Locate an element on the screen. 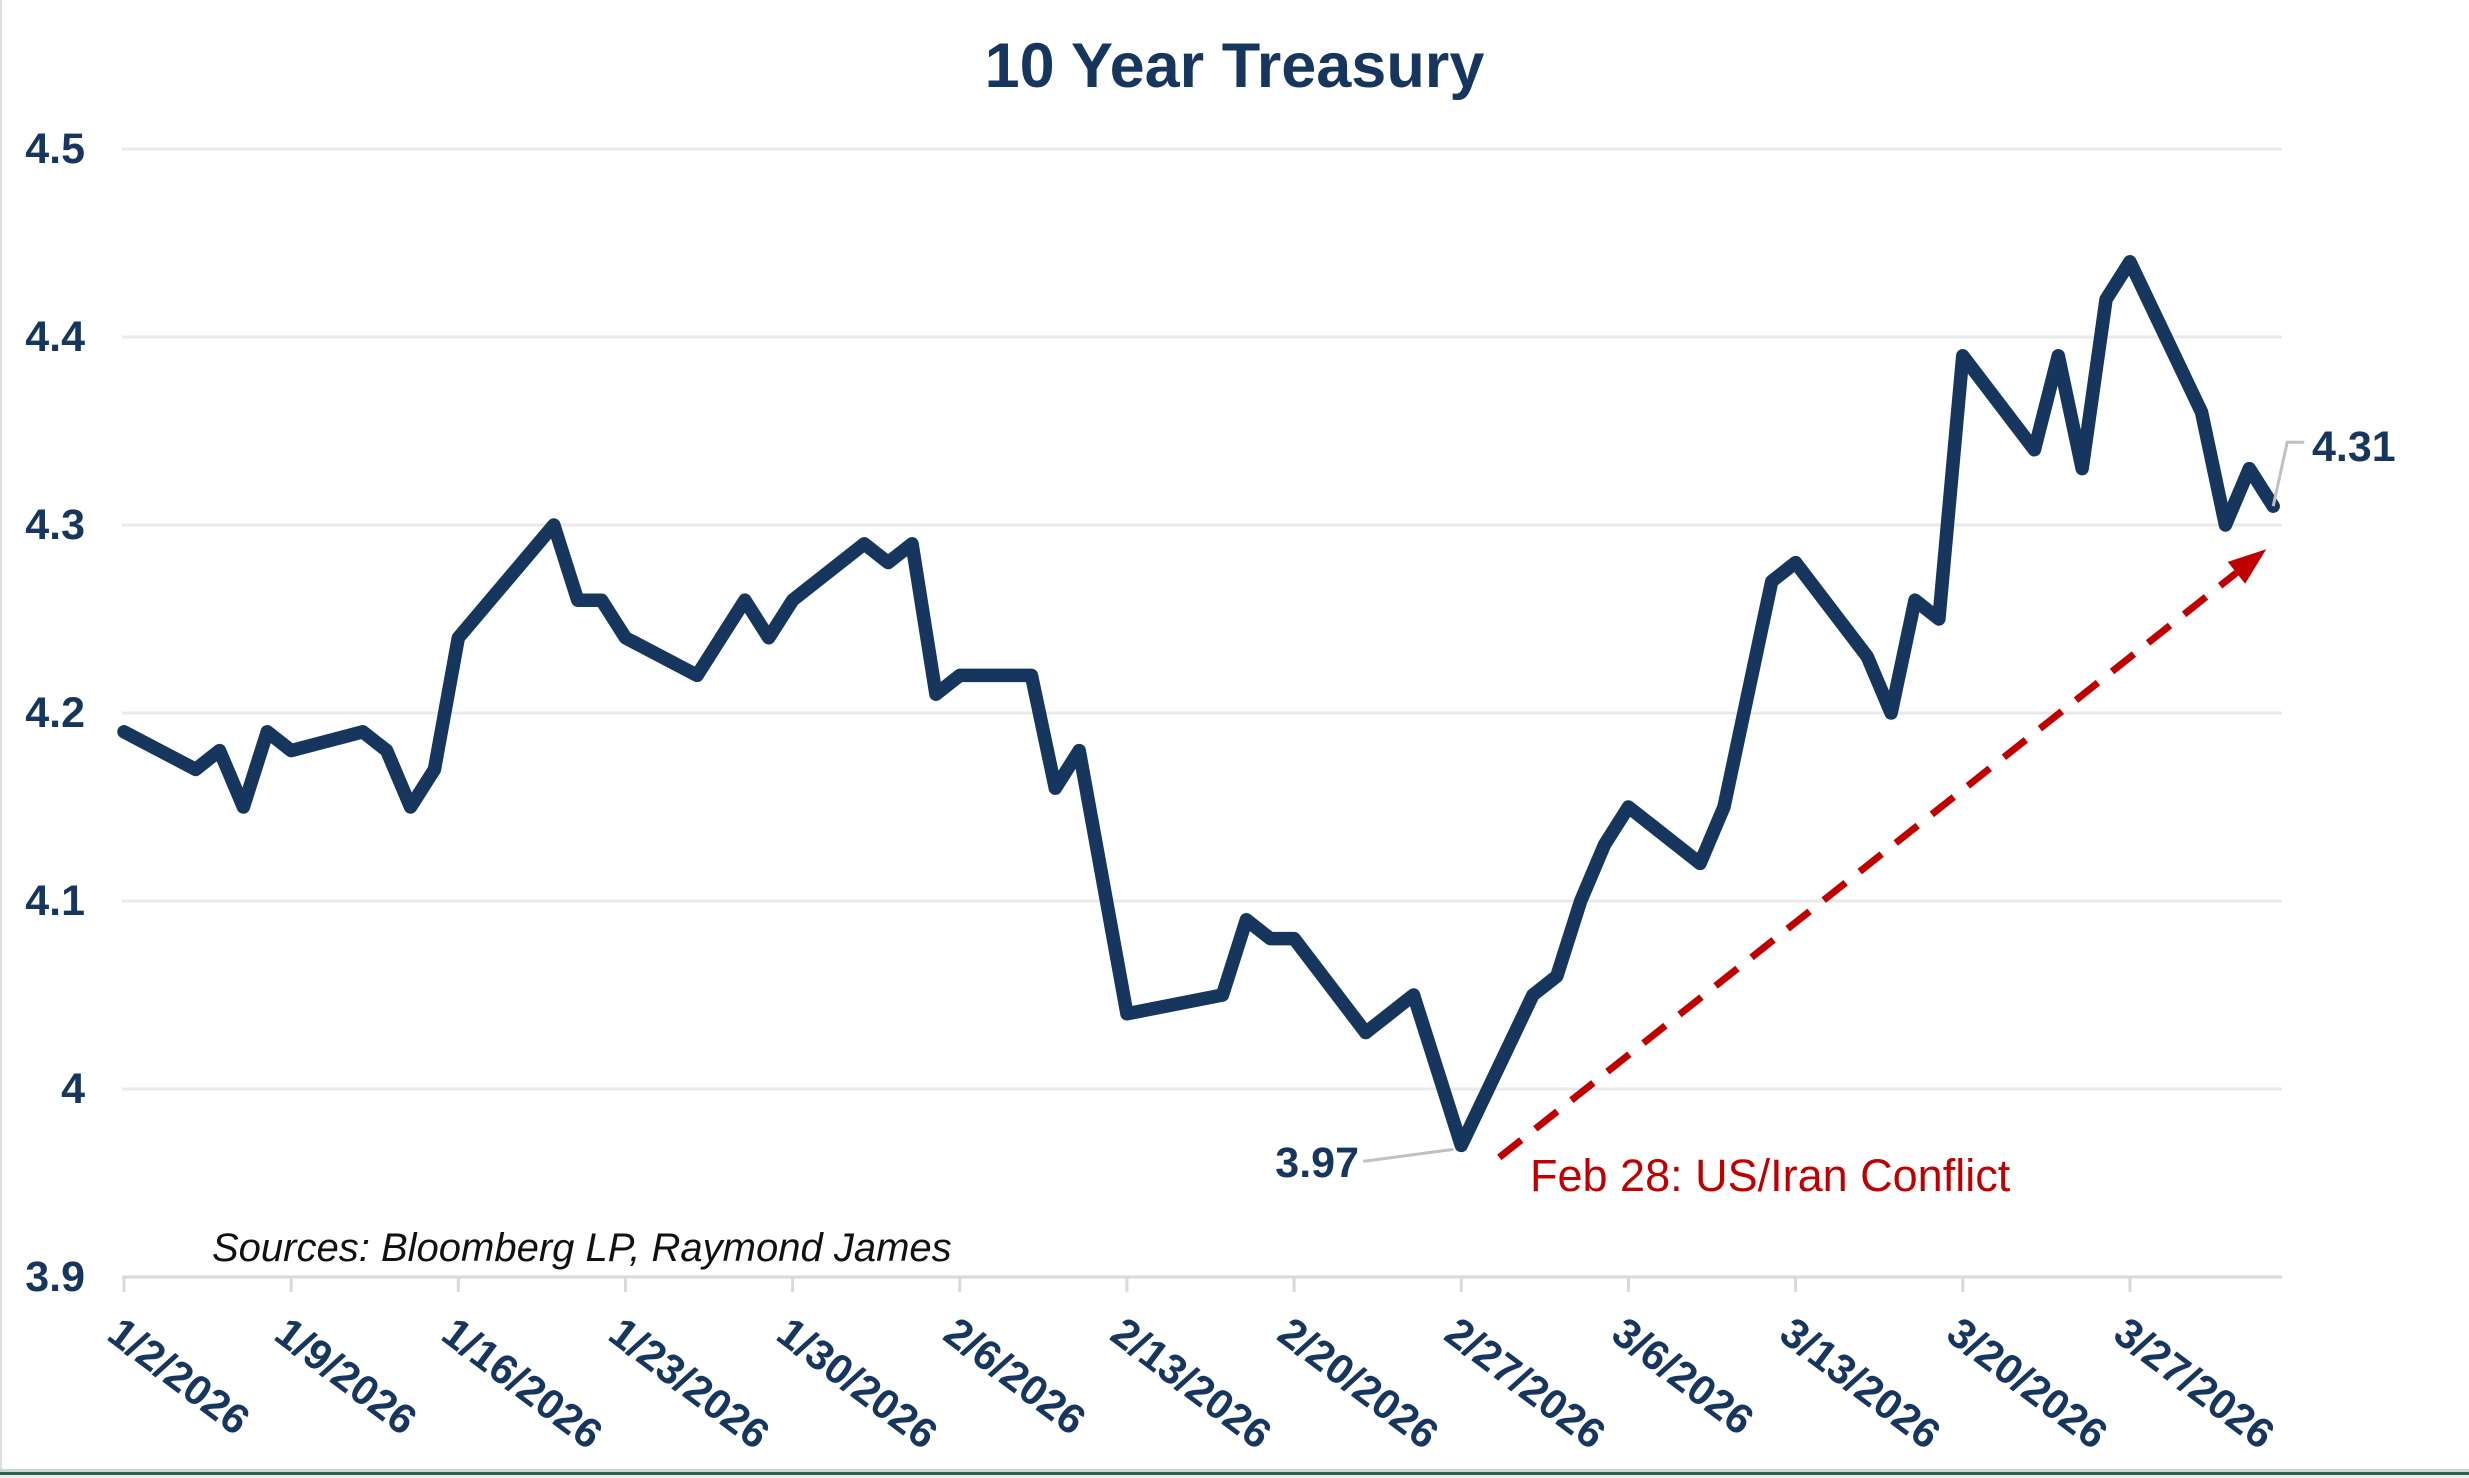  min-value-callout: 3.97 is located at coordinates (1317, 1163).